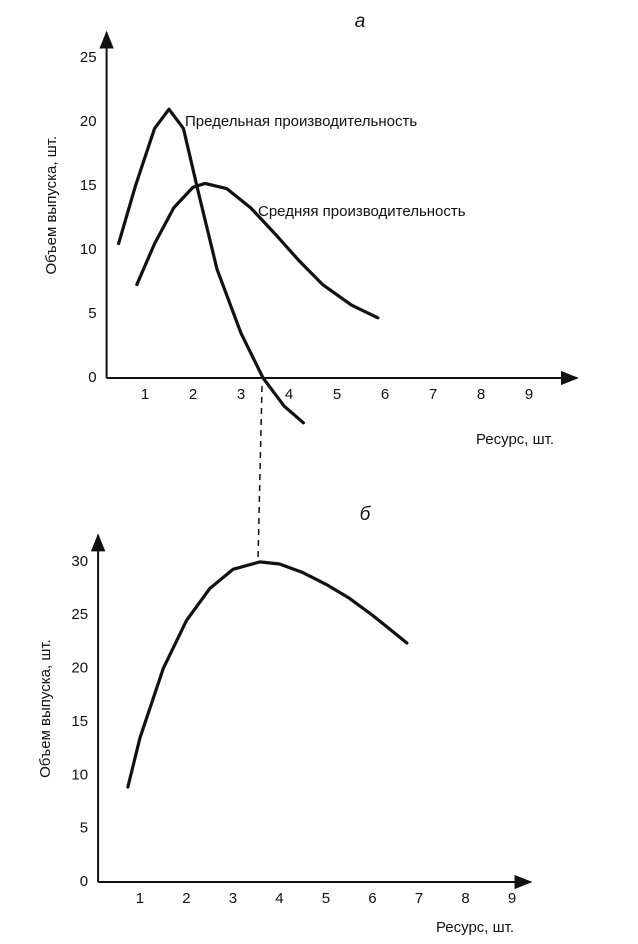 This screenshot has height=944, width=638. What do you see at coordinates (260, 473) in the screenshot?
I see `connector` at bounding box center [260, 473].